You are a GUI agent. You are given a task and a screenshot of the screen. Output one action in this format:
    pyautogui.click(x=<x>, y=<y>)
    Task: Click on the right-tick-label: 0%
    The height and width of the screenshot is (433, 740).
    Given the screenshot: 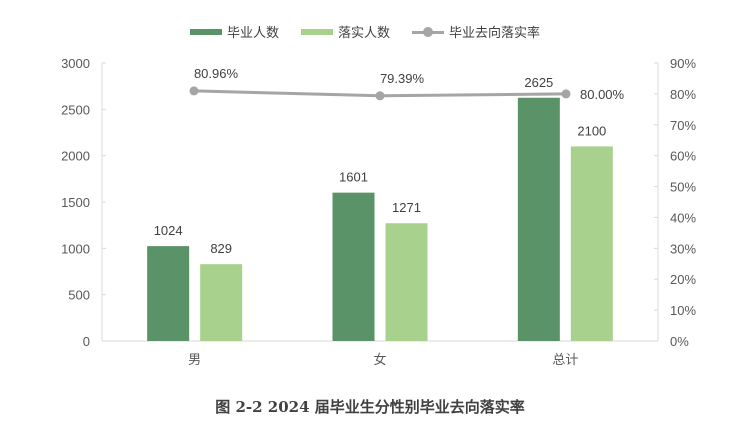 What is the action you would take?
    pyautogui.click(x=679, y=341)
    